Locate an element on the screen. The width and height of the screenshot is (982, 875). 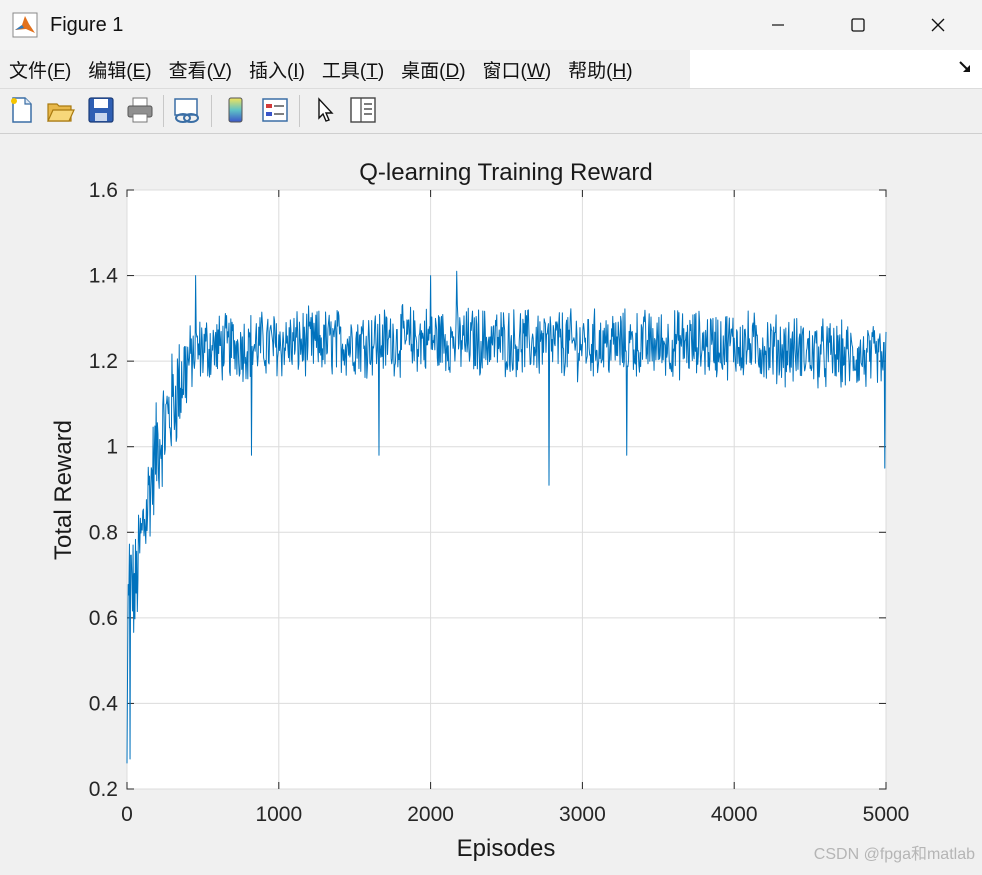
colorbar-icon is located at coordinates (236, 110).